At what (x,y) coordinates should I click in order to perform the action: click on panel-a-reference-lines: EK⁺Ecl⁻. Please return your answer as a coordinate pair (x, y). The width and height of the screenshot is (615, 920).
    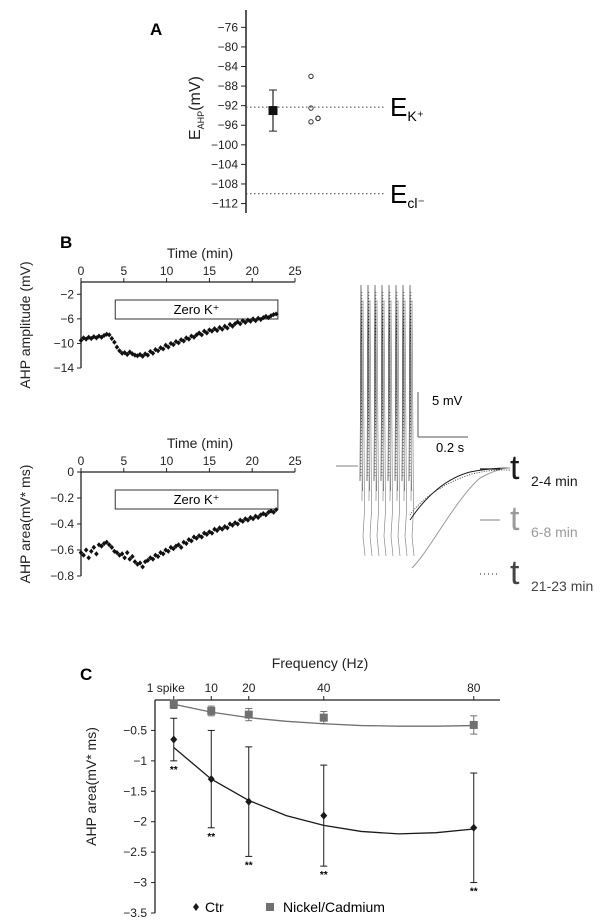
    Looking at the image, I should click on (335, 151).